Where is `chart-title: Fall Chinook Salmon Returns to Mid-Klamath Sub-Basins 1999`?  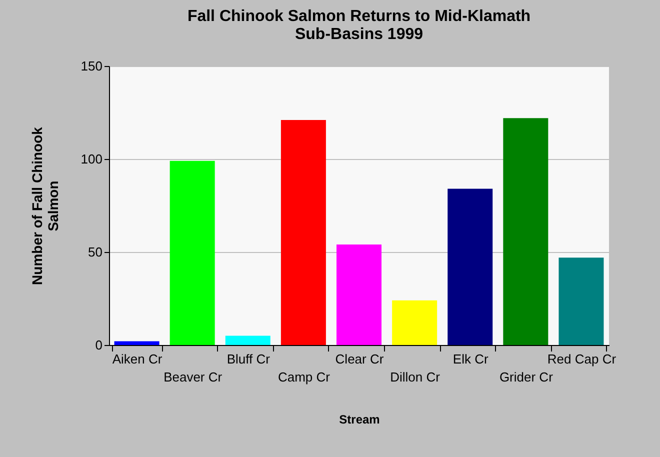
chart-title: Fall Chinook Salmon Returns to Mid-Klamath Sub-Basins 1999 is located at coordinates (359, 25).